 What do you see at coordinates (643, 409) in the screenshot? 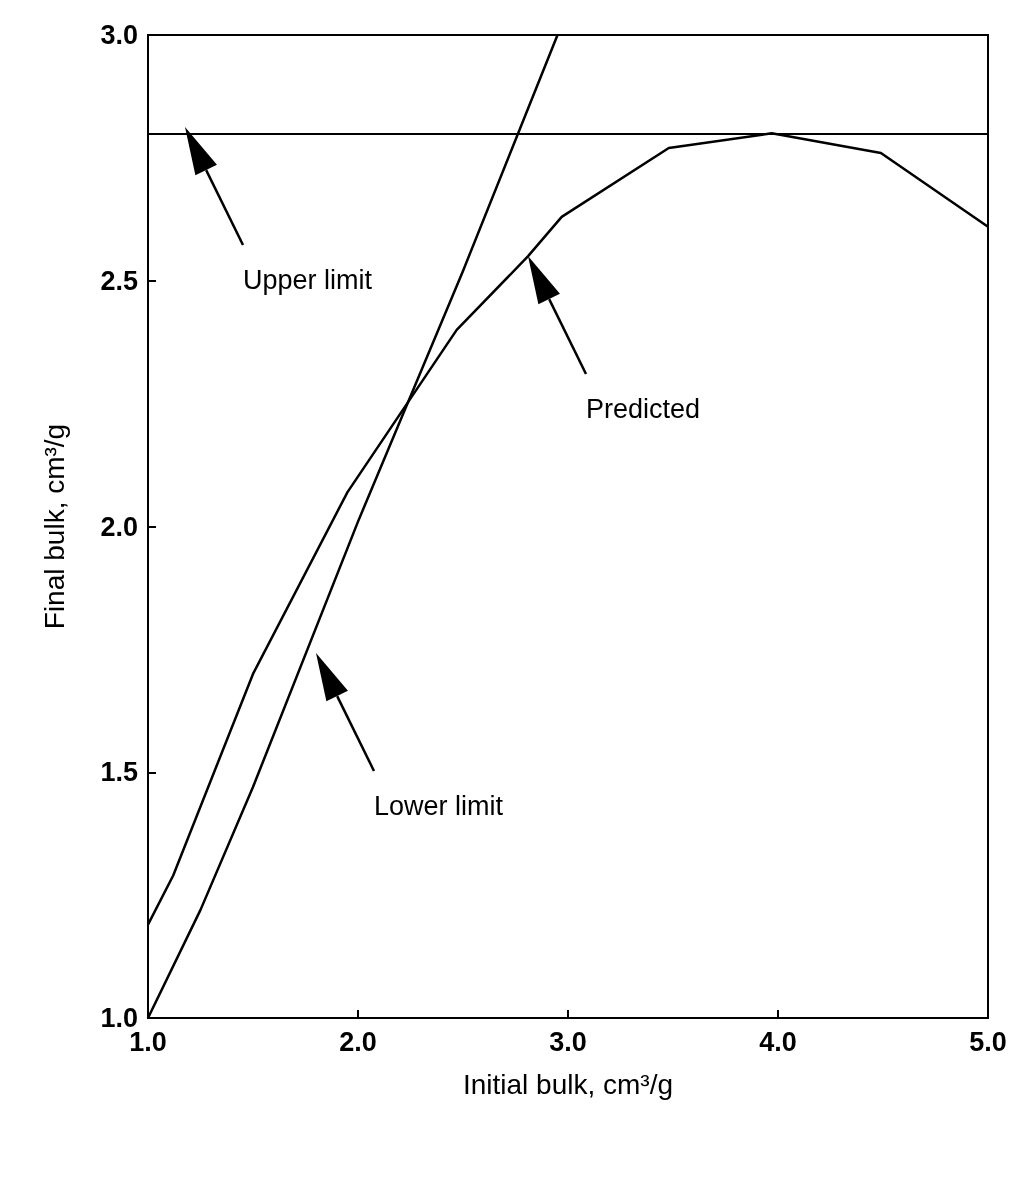
I see `annotation: Predicted` at bounding box center [643, 409].